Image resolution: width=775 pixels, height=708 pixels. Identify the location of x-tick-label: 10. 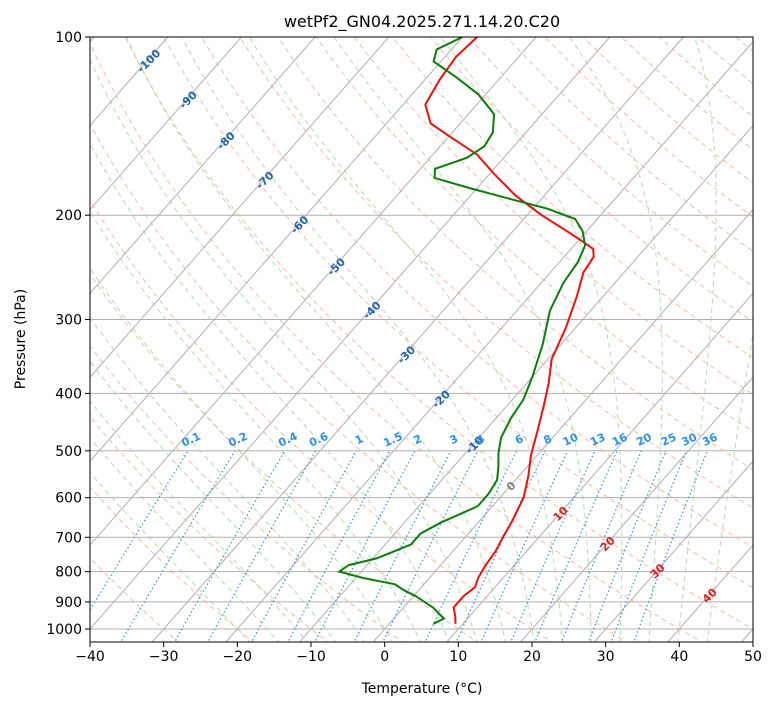
(458, 657).